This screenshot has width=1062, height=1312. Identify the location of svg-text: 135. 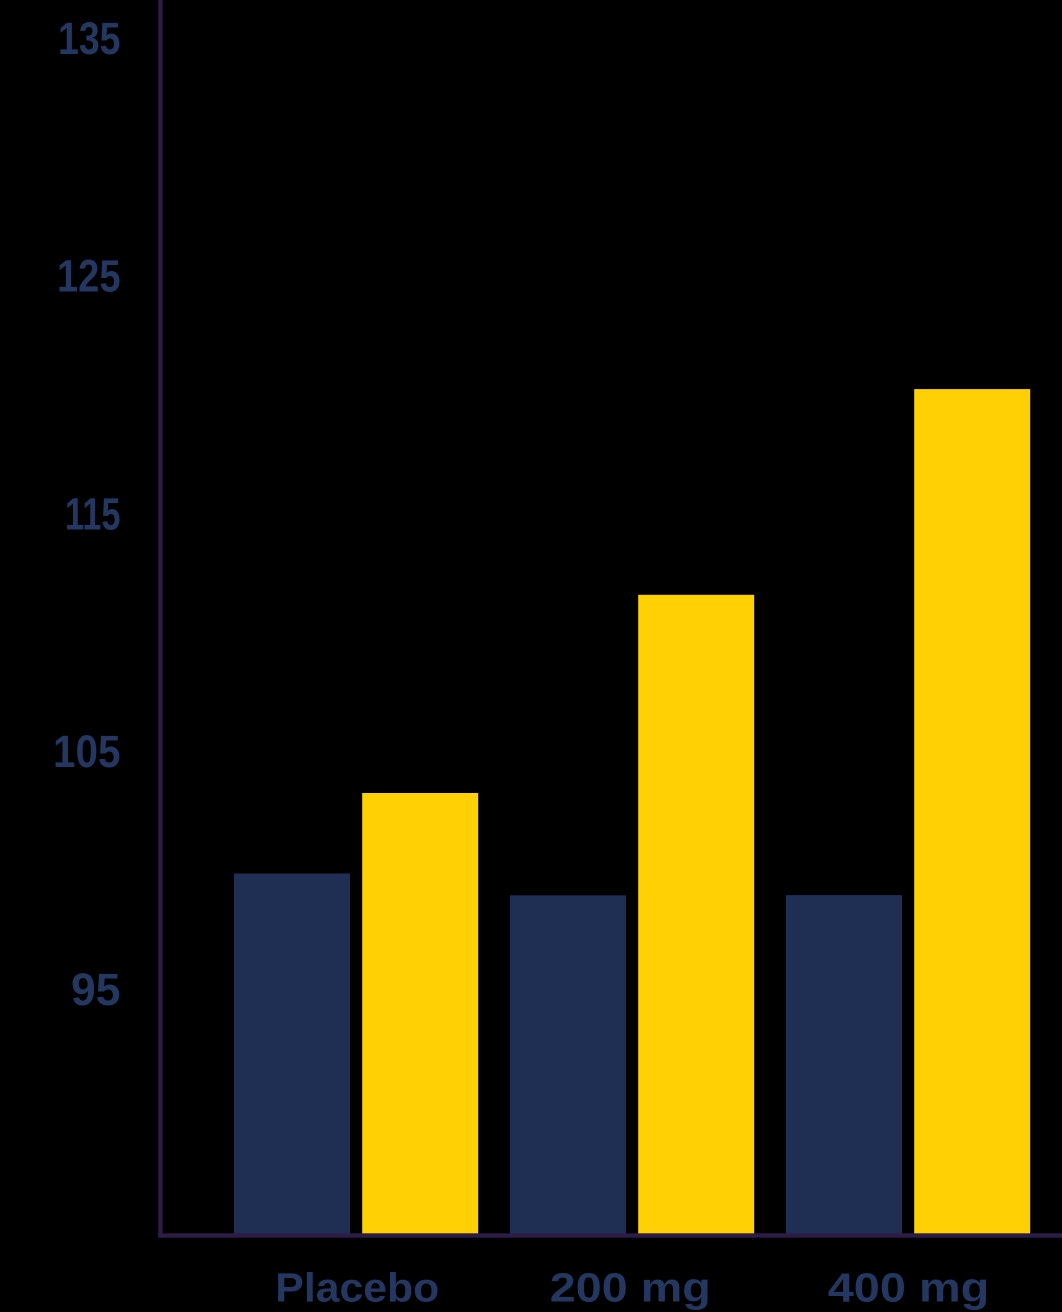
(89, 38).